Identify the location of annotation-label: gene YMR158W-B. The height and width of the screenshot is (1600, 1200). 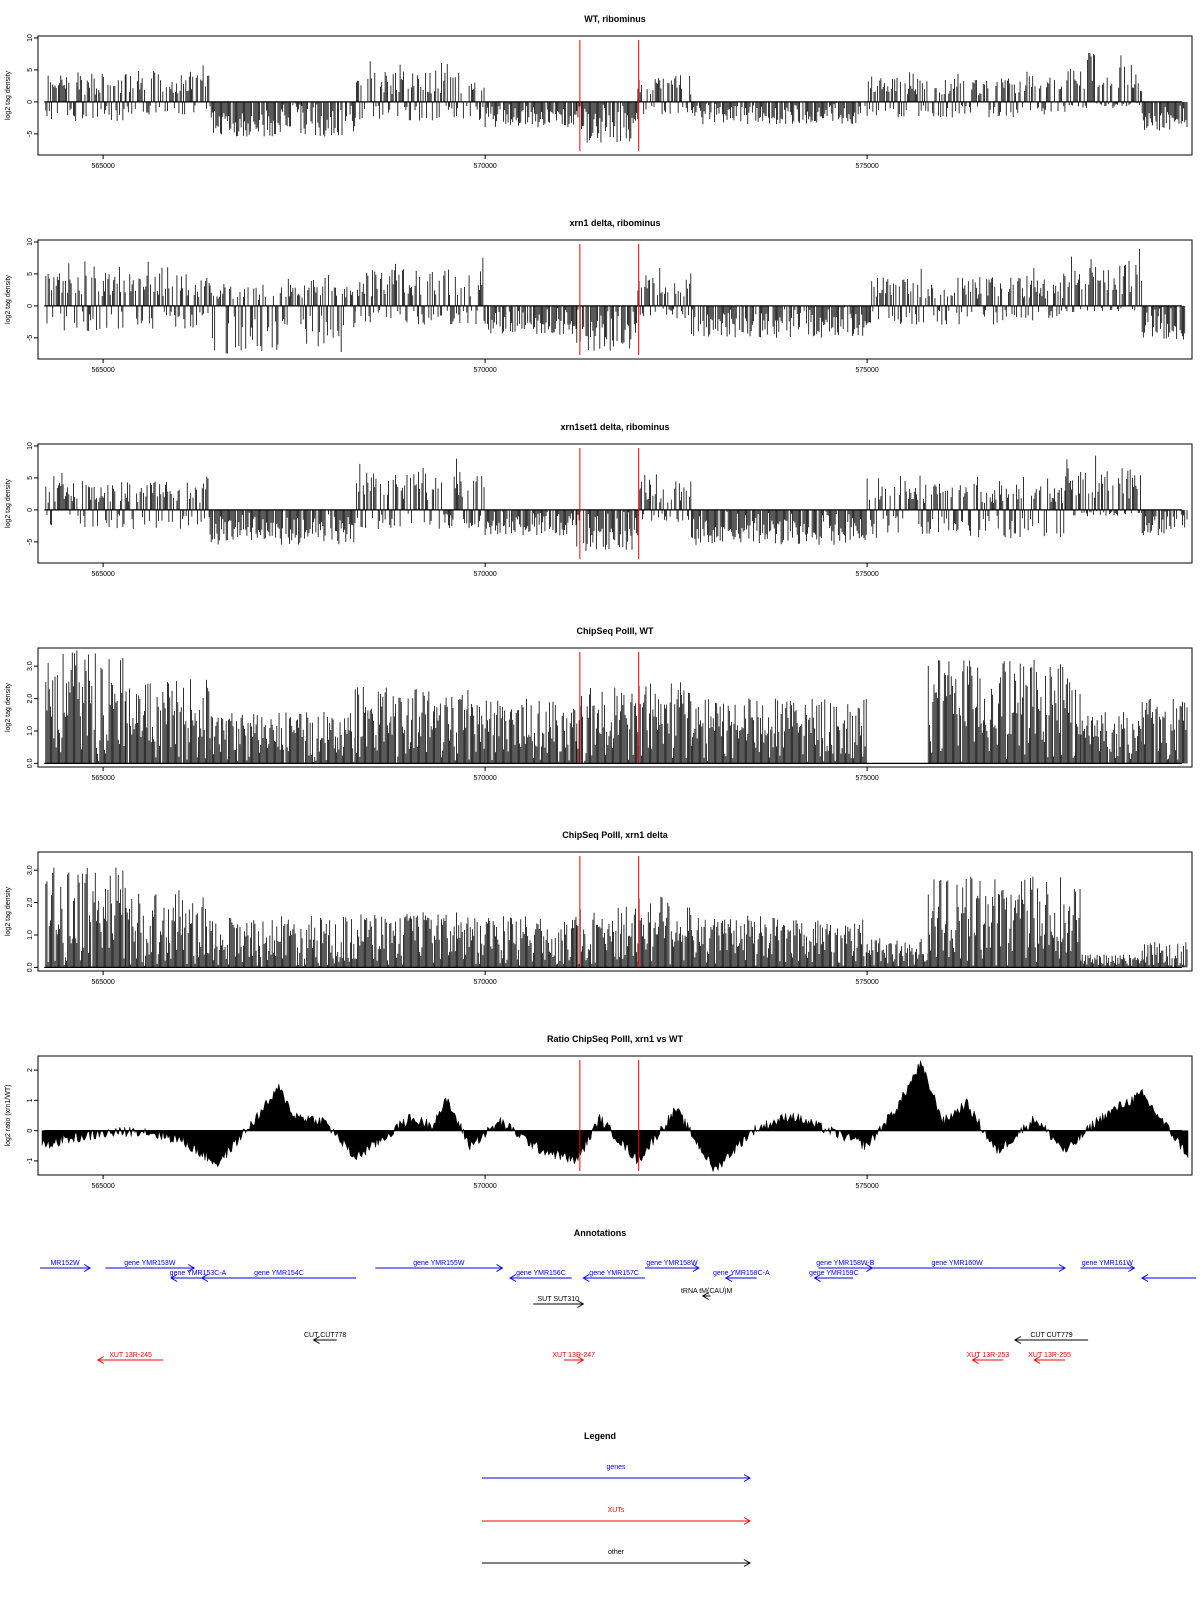
(845, 1263).